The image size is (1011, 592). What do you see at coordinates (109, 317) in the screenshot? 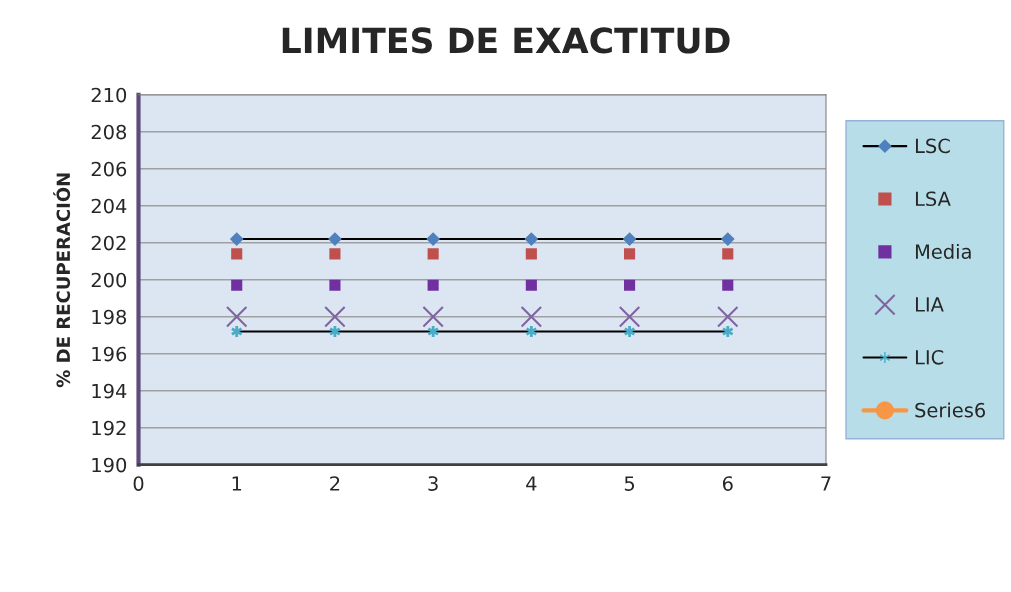
I see `y-tick-label: 198` at bounding box center [109, 317].